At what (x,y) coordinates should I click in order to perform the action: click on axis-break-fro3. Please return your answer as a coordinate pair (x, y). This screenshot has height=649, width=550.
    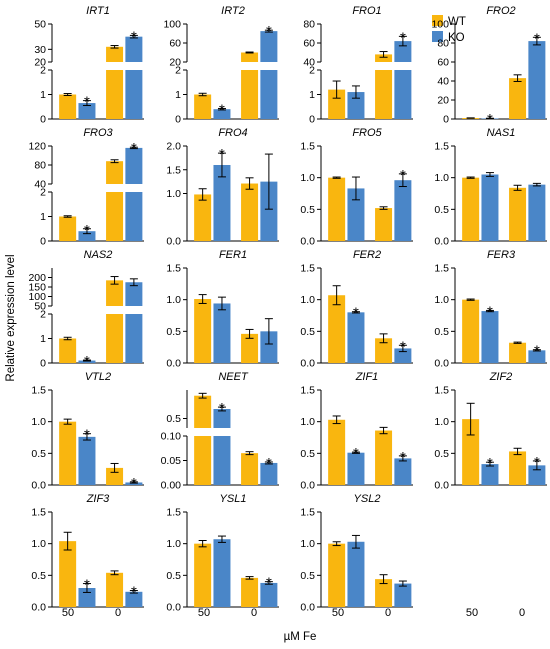
    Looking at the image, I should click on (52, 188).